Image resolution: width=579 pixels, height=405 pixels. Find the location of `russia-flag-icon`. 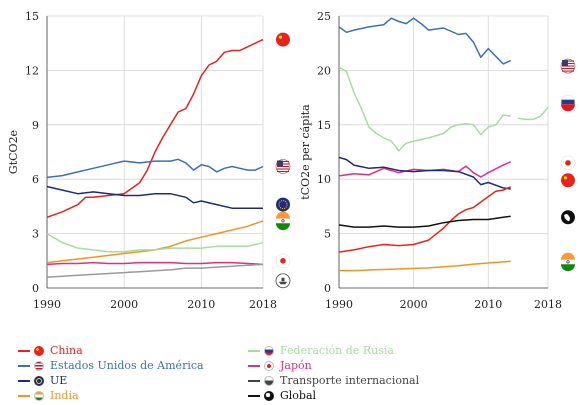

russia-flag-icon is located at coordinates (269, 350).